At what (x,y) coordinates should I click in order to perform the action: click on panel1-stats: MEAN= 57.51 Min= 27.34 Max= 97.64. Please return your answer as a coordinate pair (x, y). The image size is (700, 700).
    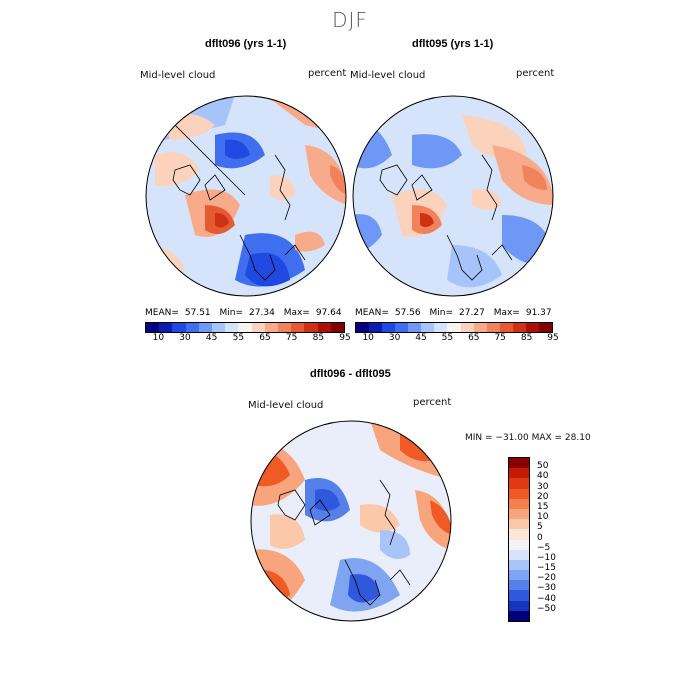
    Looking at the image, I should click on (246, 313).